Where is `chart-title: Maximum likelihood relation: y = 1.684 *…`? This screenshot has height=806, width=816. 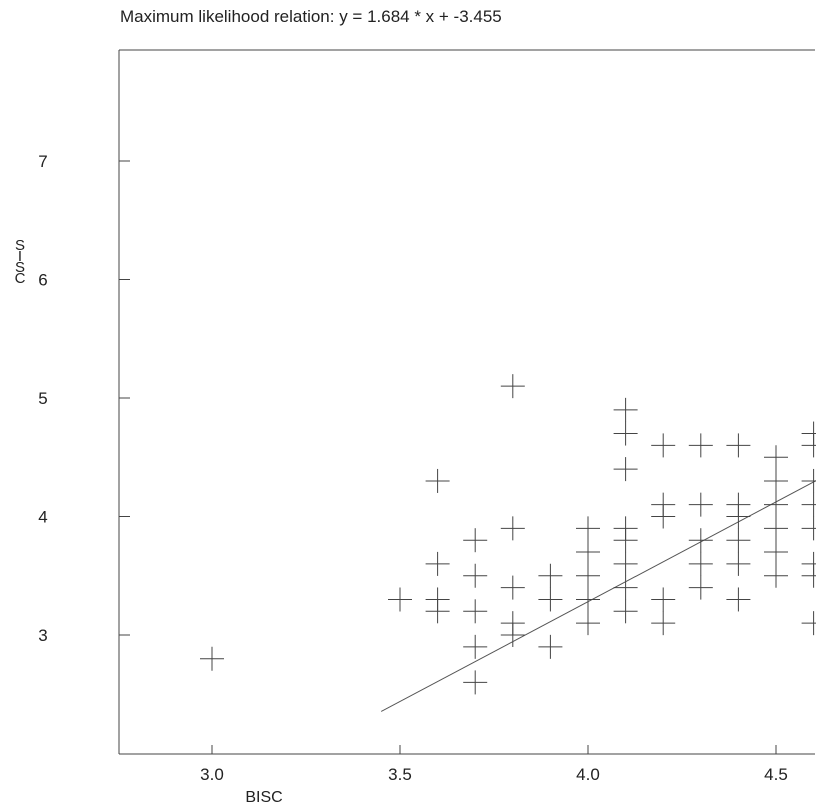 chart-title: Maximum likelihood relation: y = 1.684 *… is located at coordinates (311, 16).